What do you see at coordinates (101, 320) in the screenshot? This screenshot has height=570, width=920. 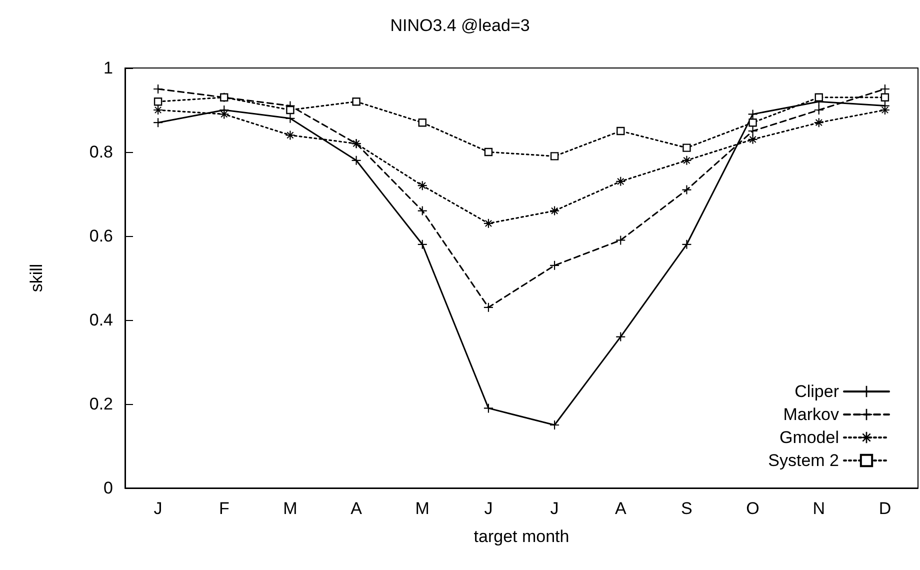 I see `y-tick-label: 0.4` at bounding box center [101, 320].